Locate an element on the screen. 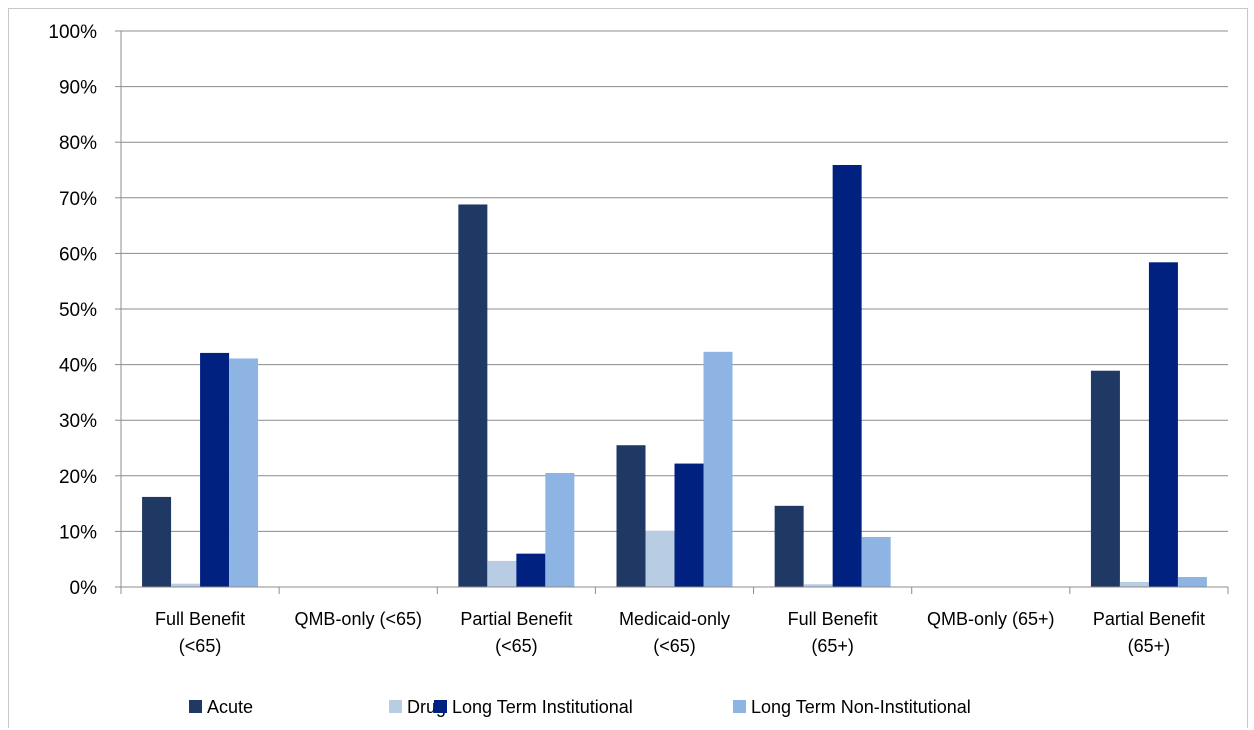  y-tick-label: 0% is located at coordinates (84, 588).